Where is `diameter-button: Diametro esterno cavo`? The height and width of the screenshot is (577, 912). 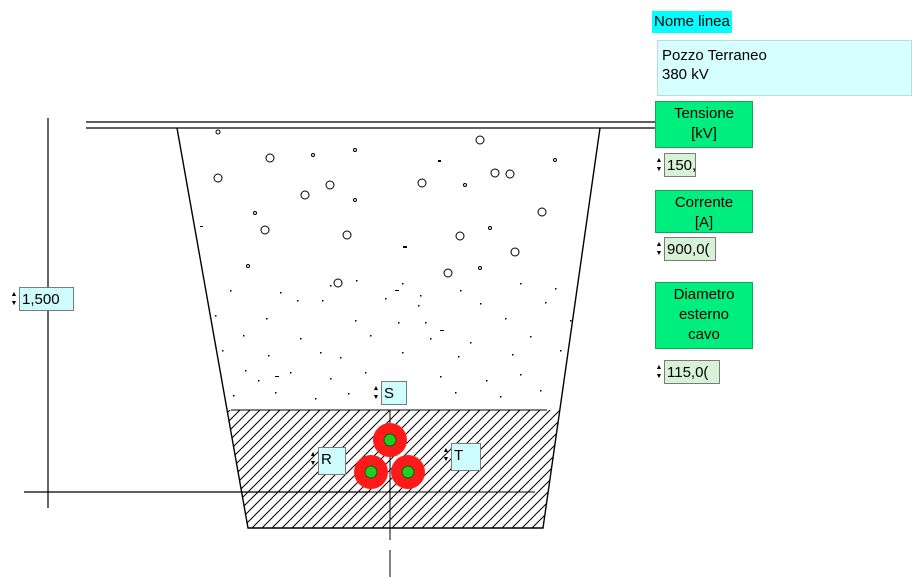
diameter-button: Diametro esterno cavo is located at coordinates (704, 315).